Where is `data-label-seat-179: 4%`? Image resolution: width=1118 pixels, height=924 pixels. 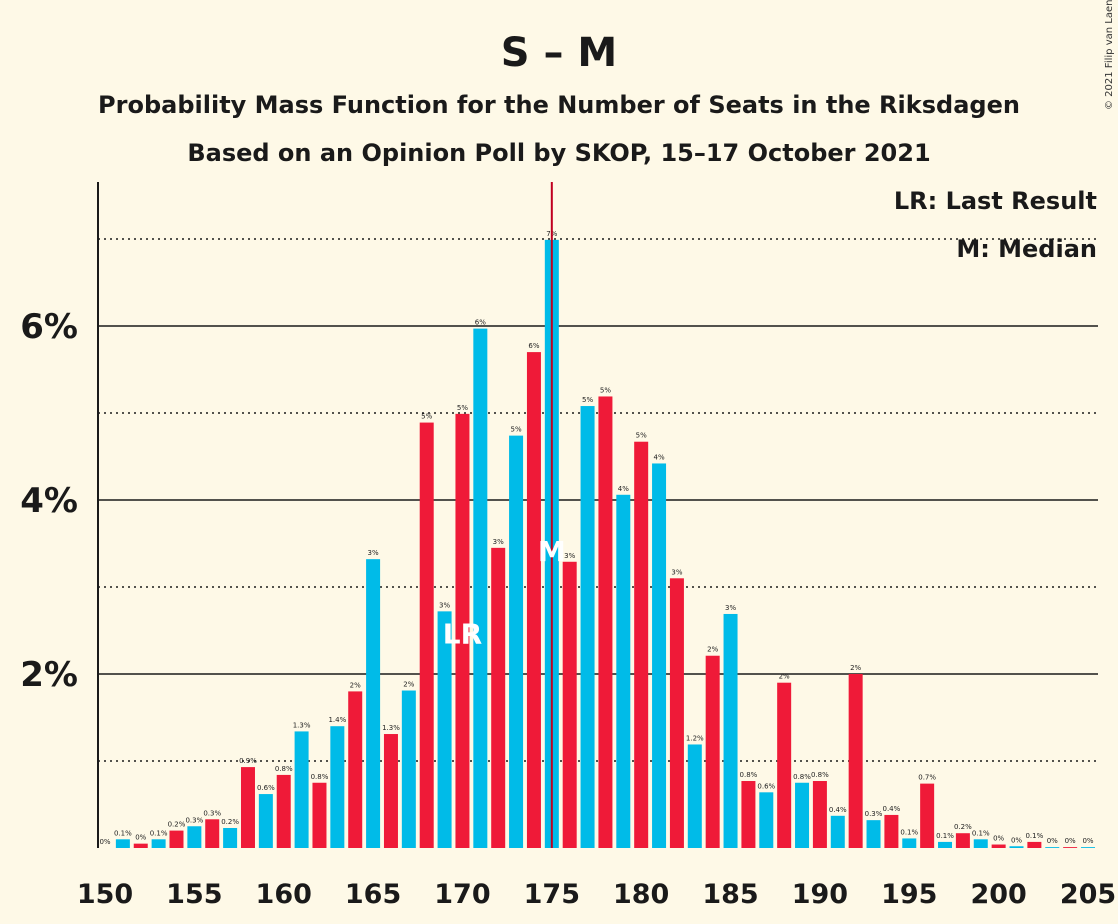 data-label-seat-179: 4% is located at coordinates (623, 489).